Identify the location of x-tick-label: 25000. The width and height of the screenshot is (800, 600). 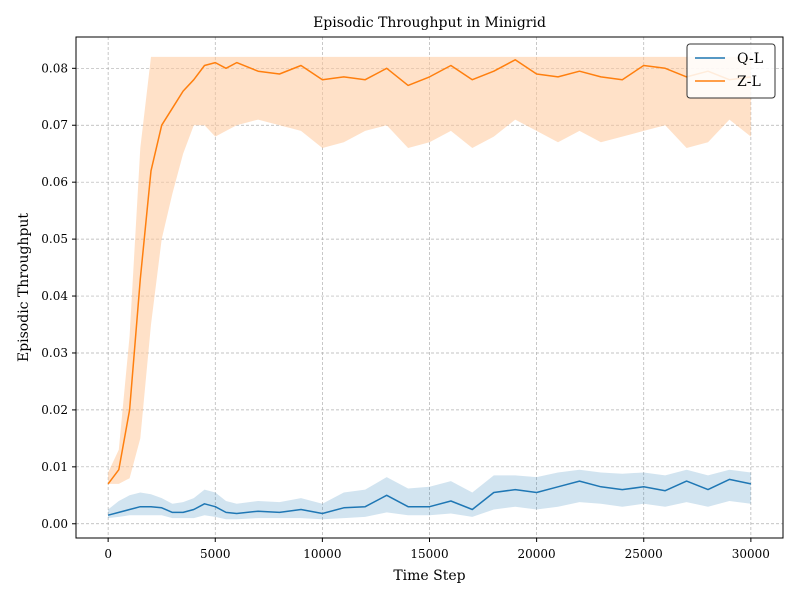
(644, 554).